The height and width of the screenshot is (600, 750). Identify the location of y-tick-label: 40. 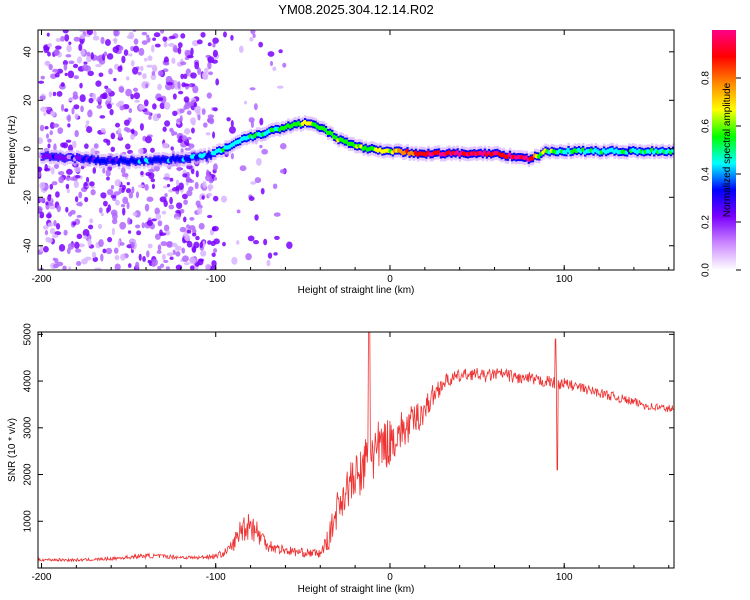
(28, 52).